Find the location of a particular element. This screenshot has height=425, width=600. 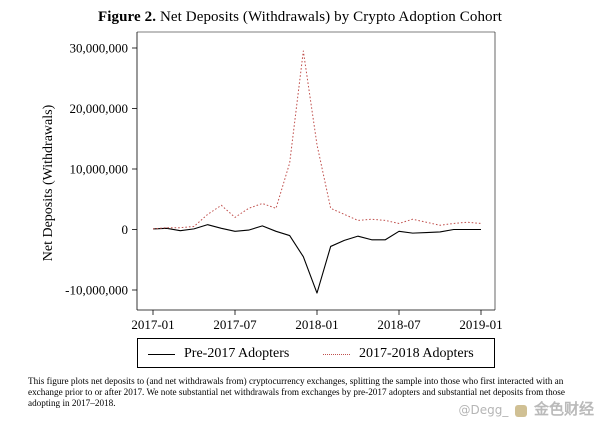

watermark-brand: 金色财经 is located at coordinates (563, 409).